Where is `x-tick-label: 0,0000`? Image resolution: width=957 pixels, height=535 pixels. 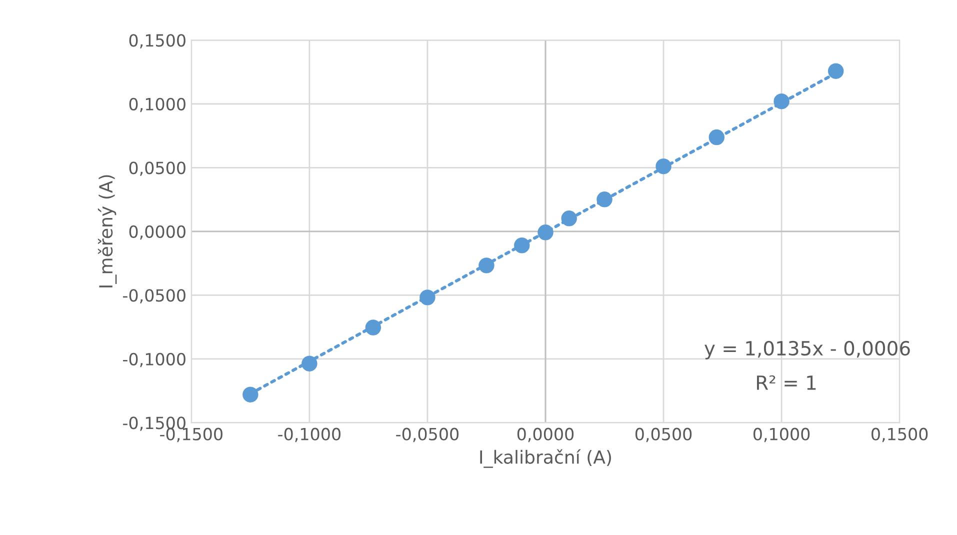
x-tick-label: 0,0000 is located at coordinates (545, 435).